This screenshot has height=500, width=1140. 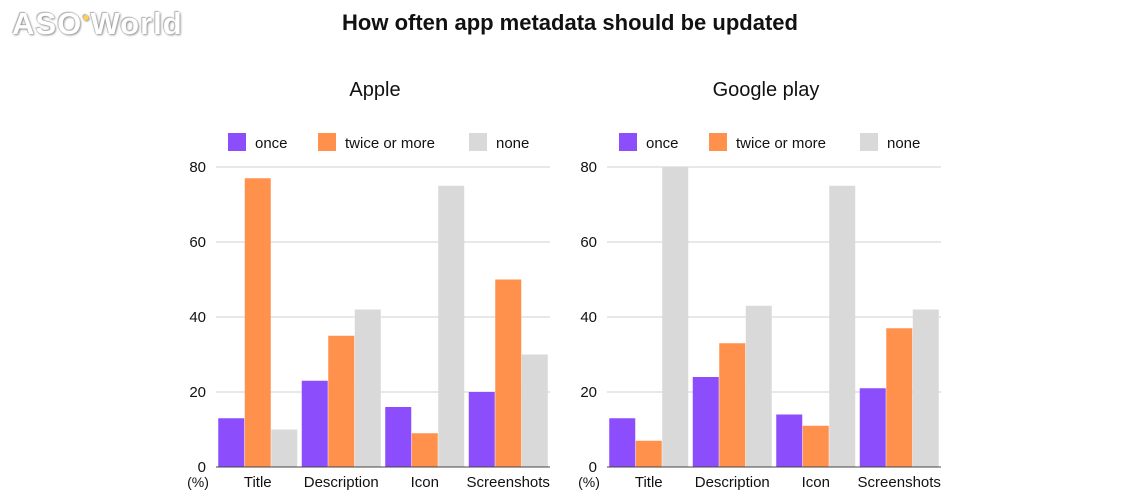 What do you see at coordinates (136, 23) in the screenshot?
I see `brand-name-part-c: World` at bounding box center [136, 23].